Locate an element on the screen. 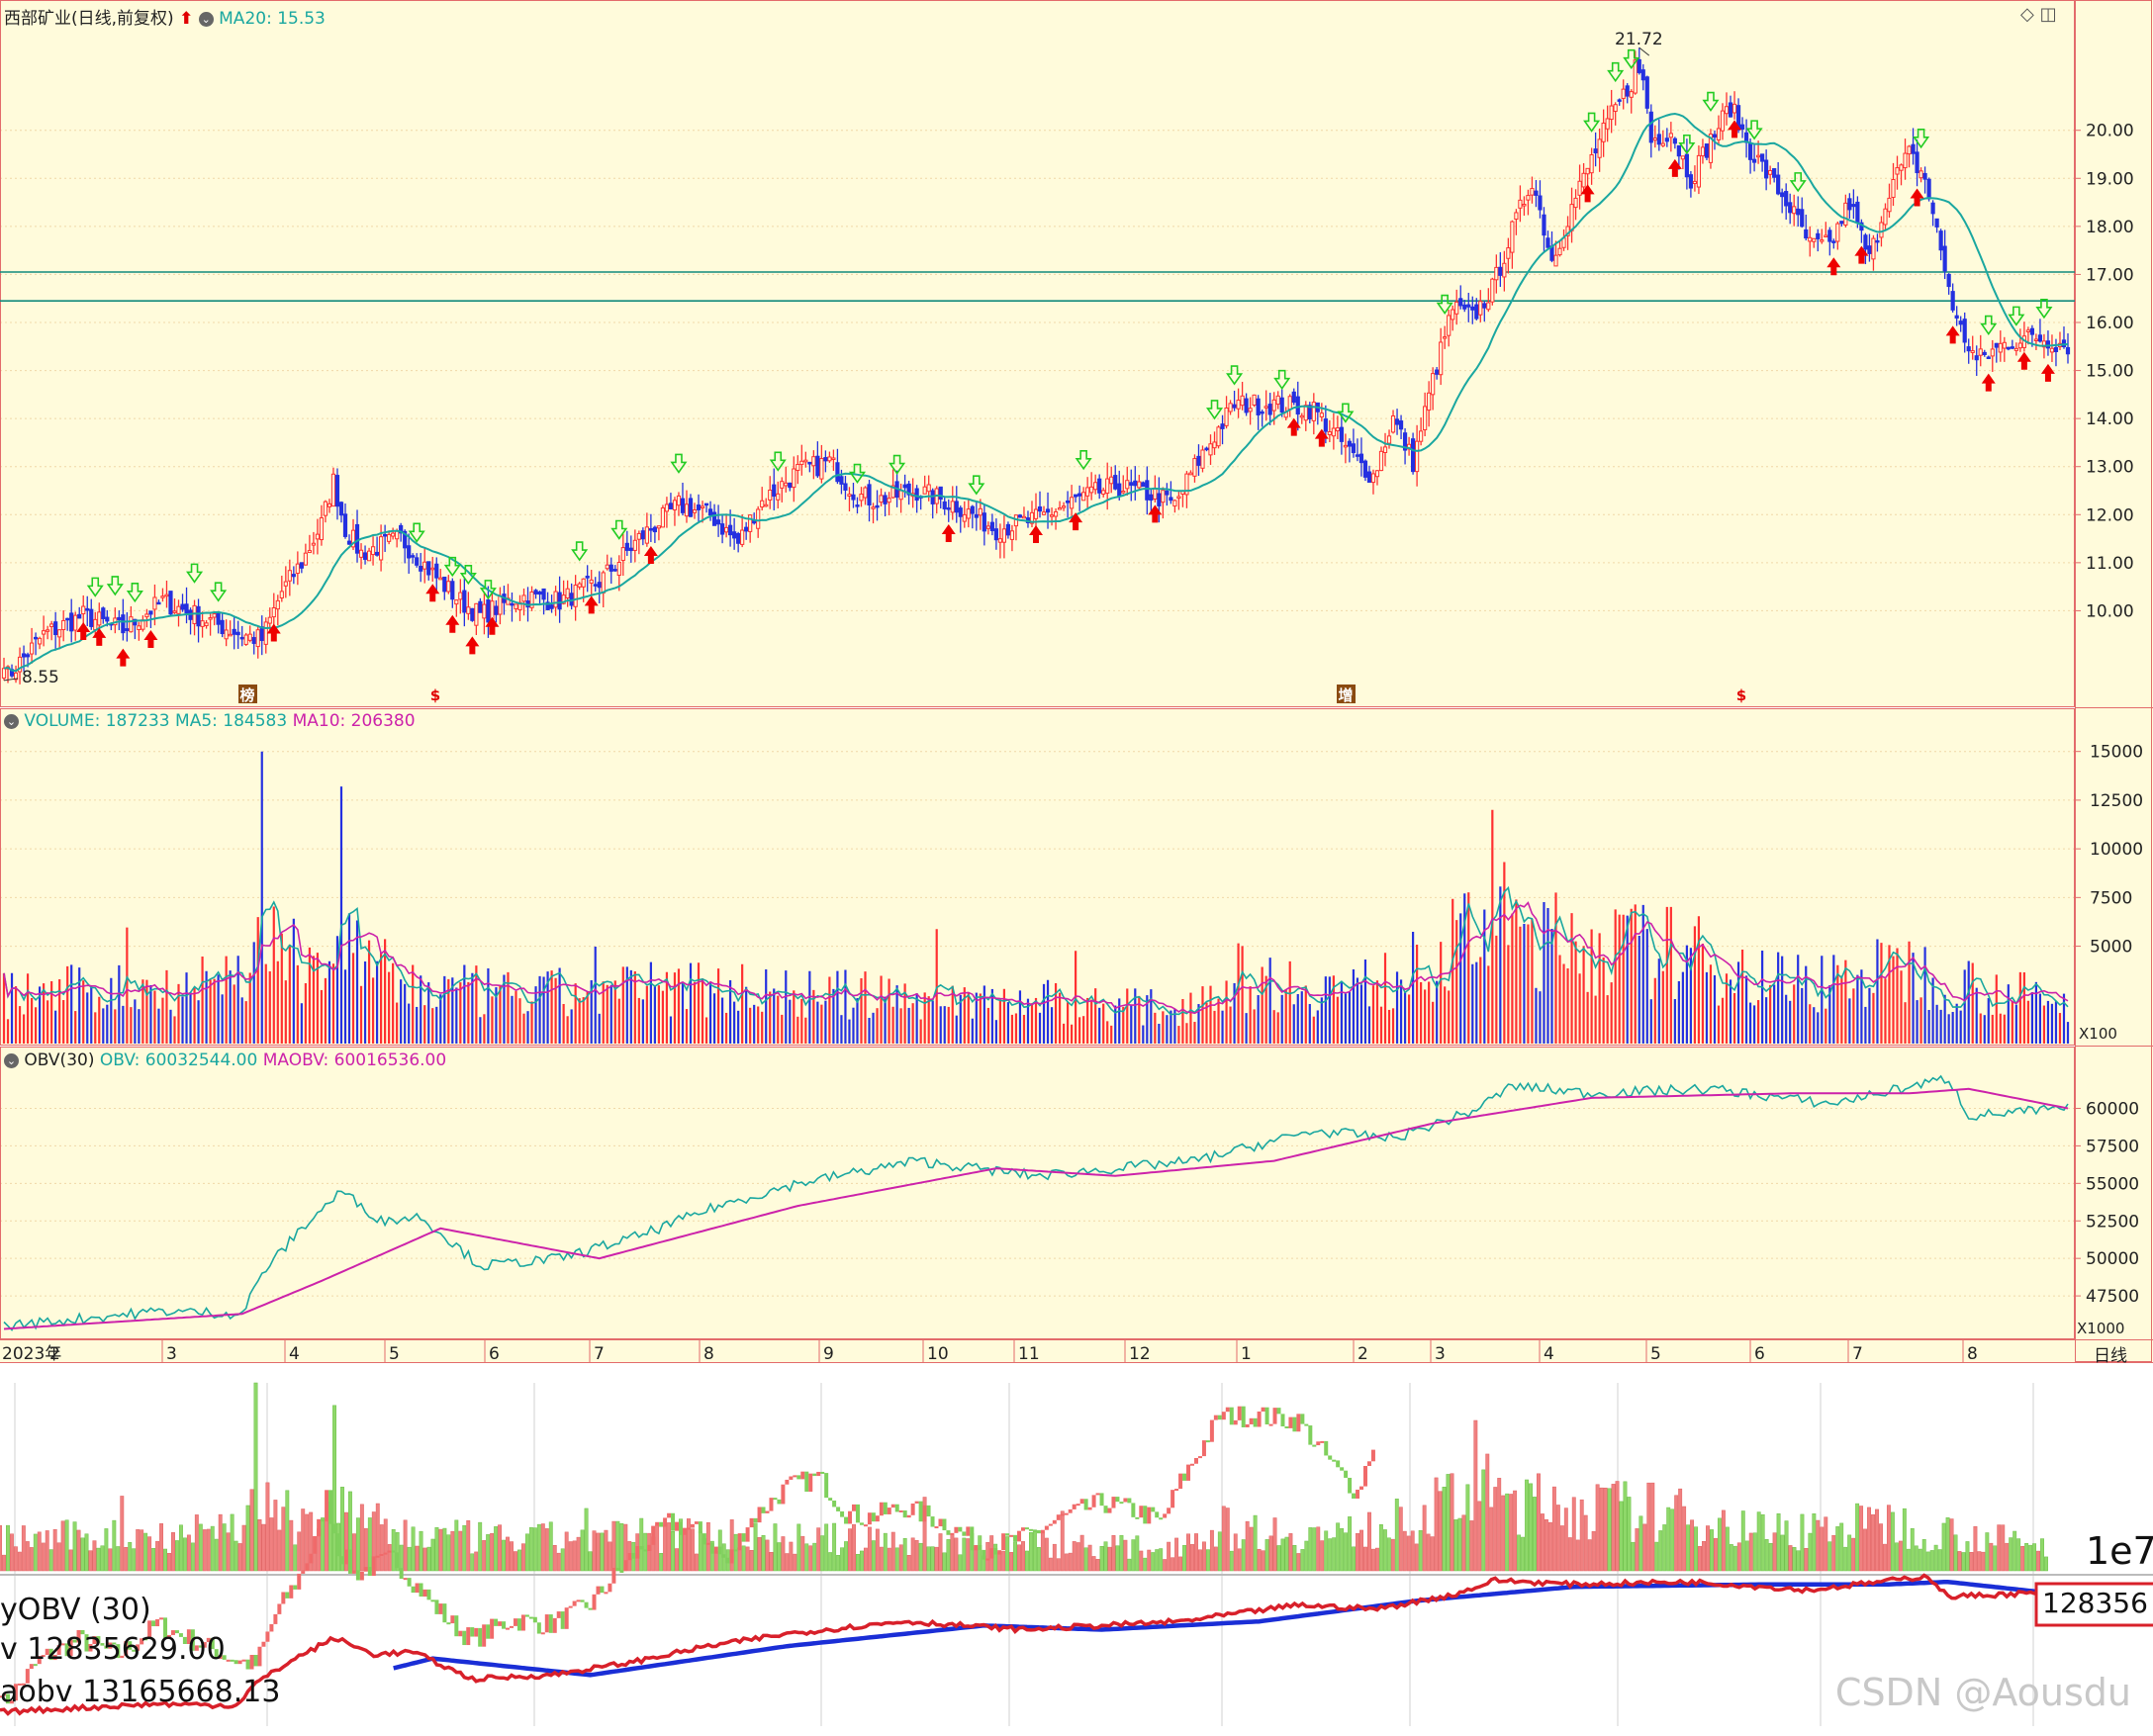 Image resolution: width=2153 pixels, height=1736 pixels. csdn-watermark: CSDN @Aousdu is located at coordinates (1982, 1692).